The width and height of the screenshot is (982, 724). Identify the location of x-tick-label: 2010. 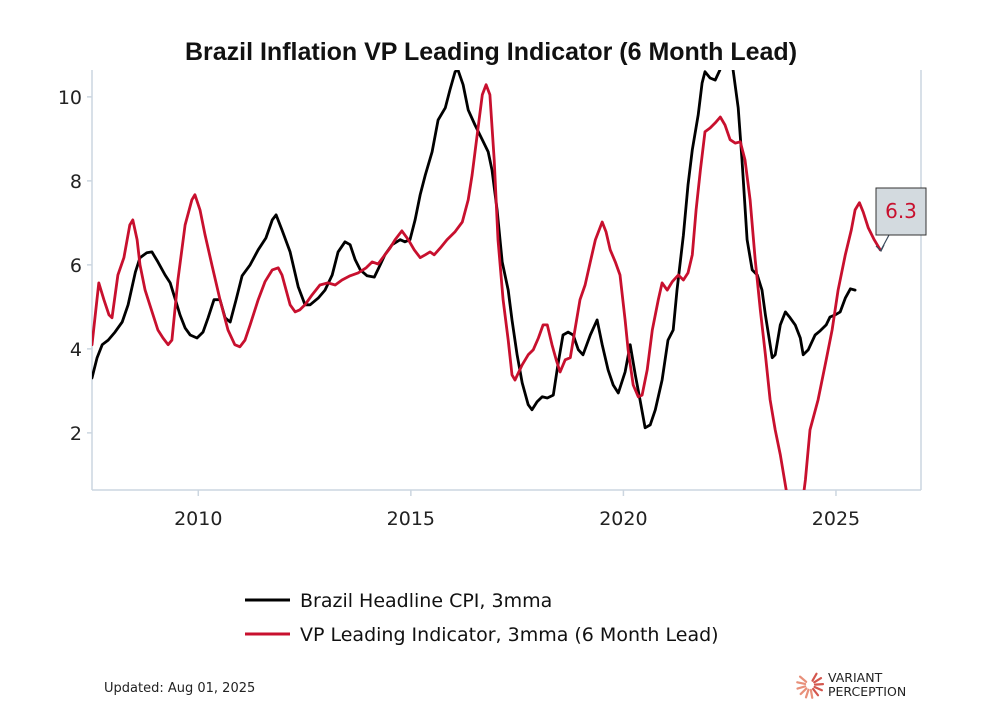
(198, 519).